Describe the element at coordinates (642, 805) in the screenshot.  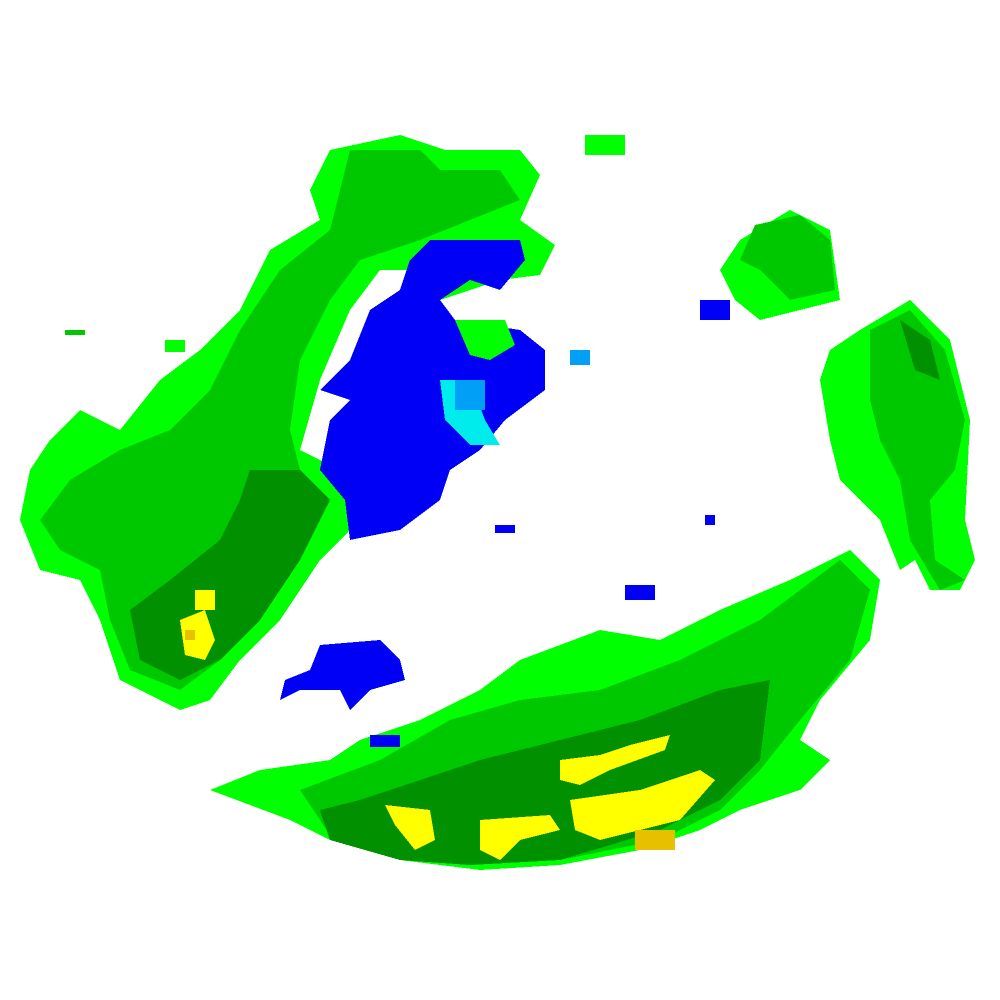
I see `echo-south-core1` at that location.